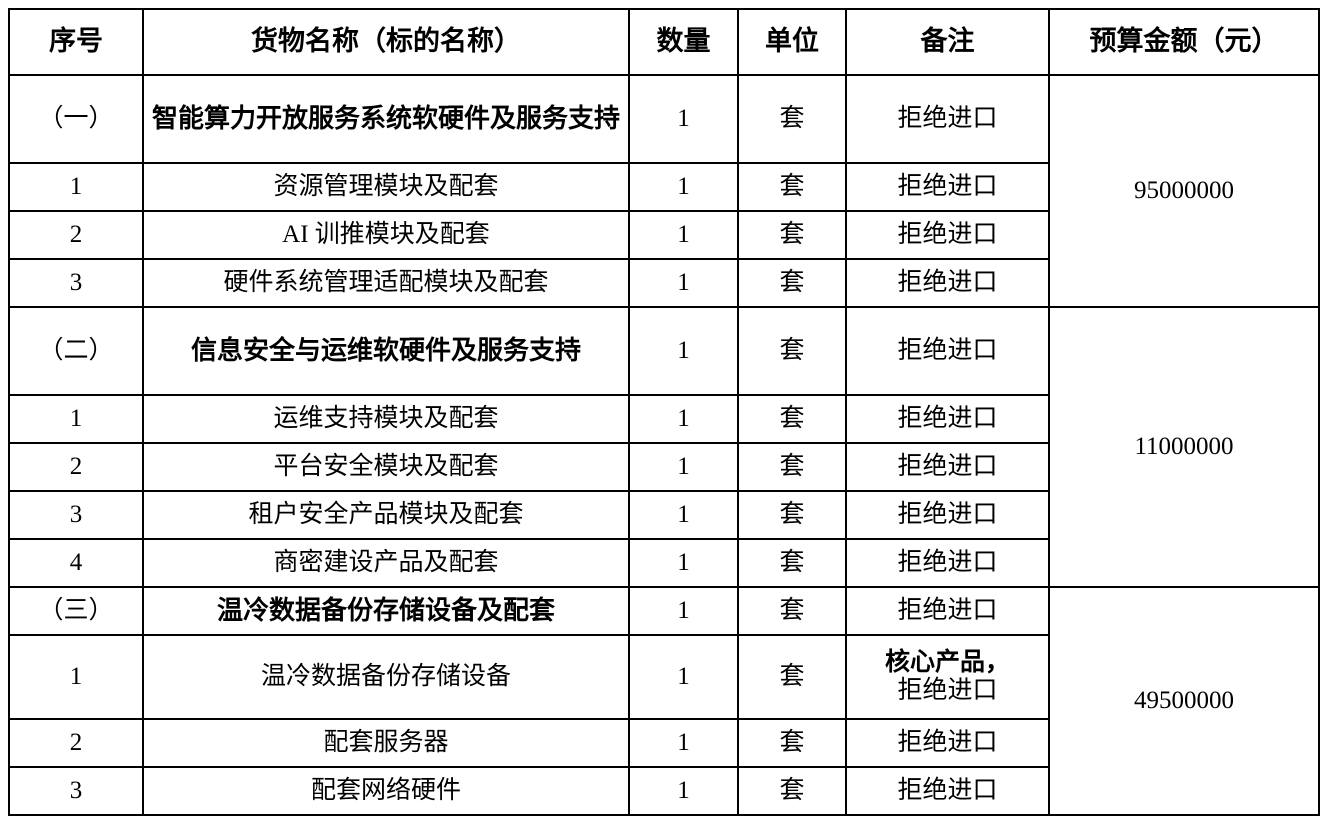 The width and height of the screenshot is (1326, 816). I want to click on table-row: 3 硬件系统管理适配模块及配套 1 套 拒绝进口, so click(663, 283).